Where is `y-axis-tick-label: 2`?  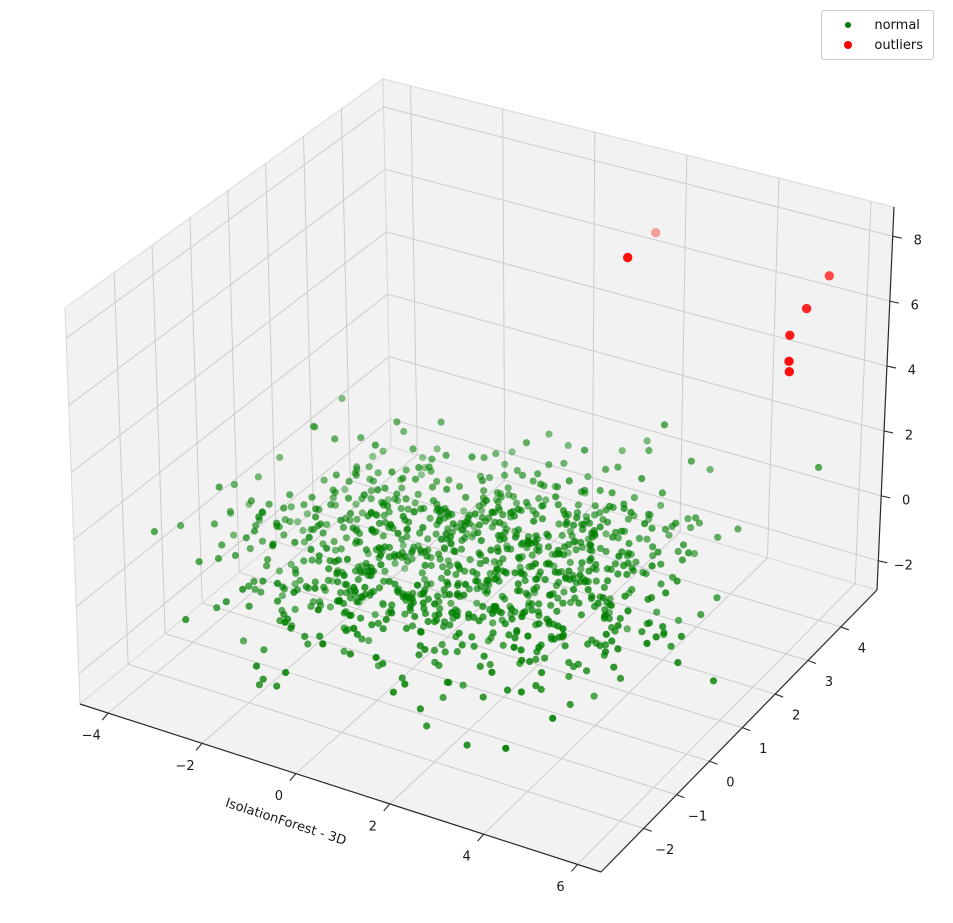
y-axis-tick-label: 2 is located at coordinates (796, 716).